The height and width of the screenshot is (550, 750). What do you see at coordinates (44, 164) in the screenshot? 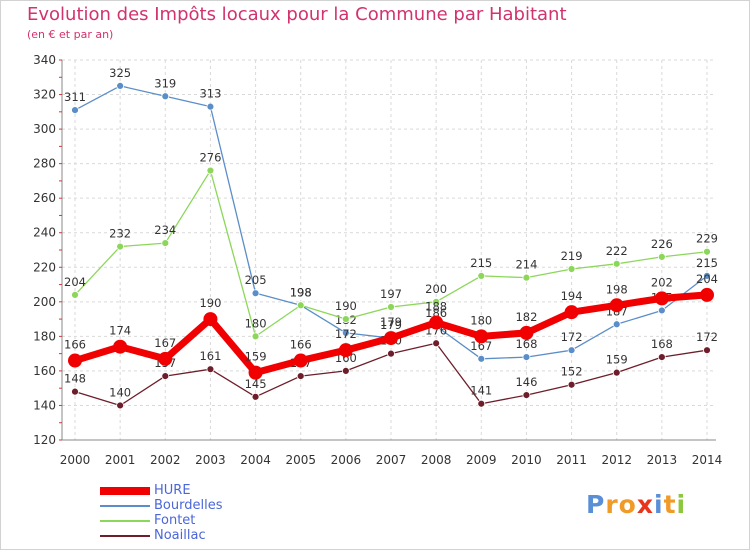
I see `y-tick-label: 280` at bounding box center [44, 164].